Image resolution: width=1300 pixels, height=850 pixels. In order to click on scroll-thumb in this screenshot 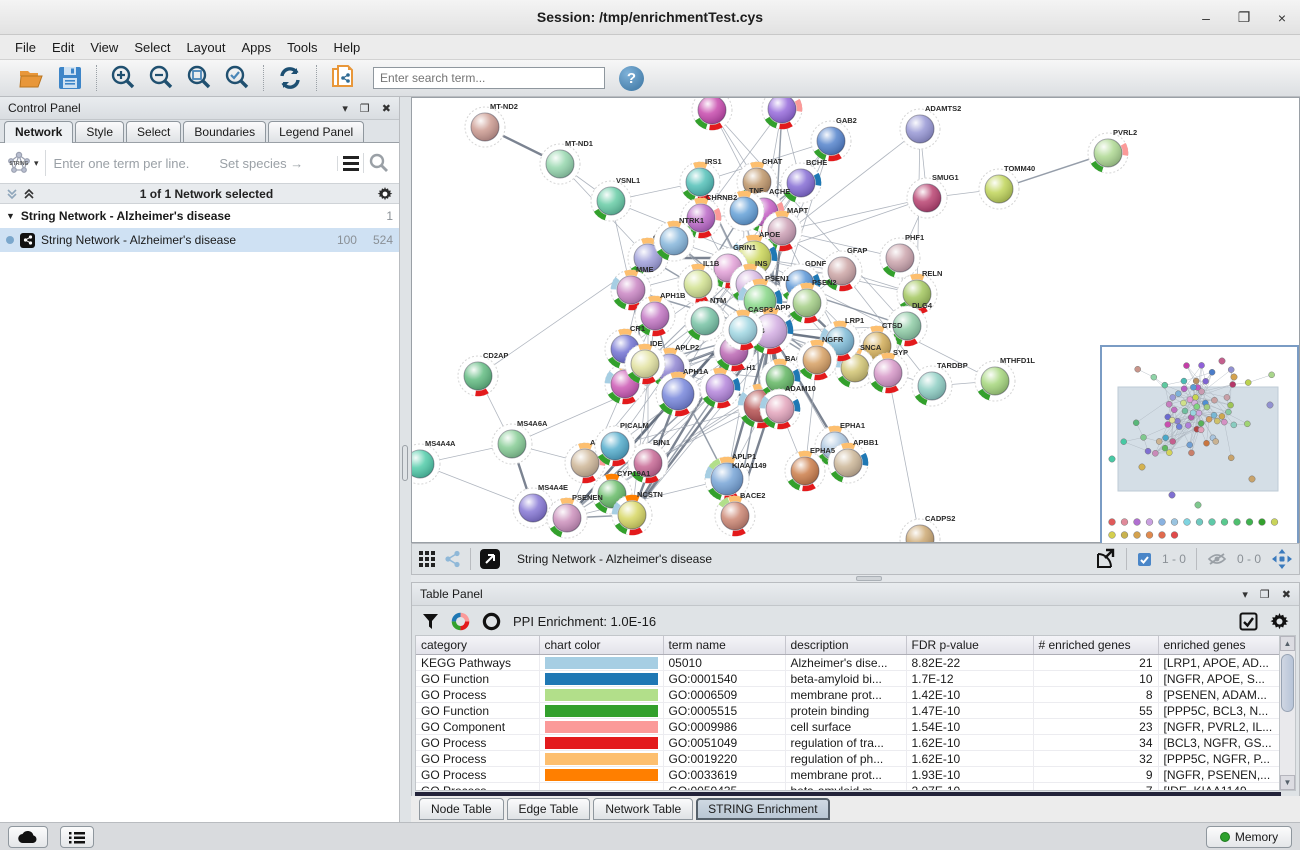, I will do `click(1287, 683)`.